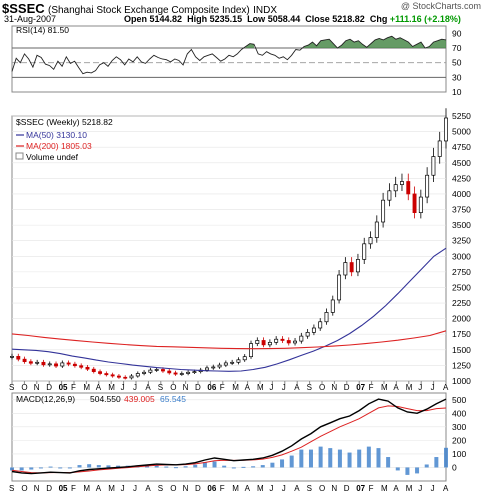 The width and height of the screenshot is (485, 500). I want to click on macd-legend-hist: 65.545, so click(173, 399).